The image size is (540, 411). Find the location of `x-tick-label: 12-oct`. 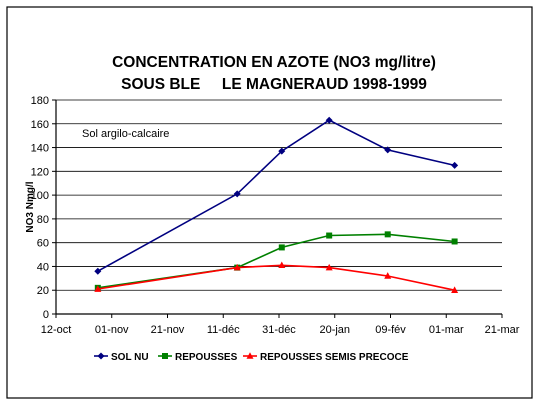

x-tick-label: 12-oct is located at coordinates (56, 330).